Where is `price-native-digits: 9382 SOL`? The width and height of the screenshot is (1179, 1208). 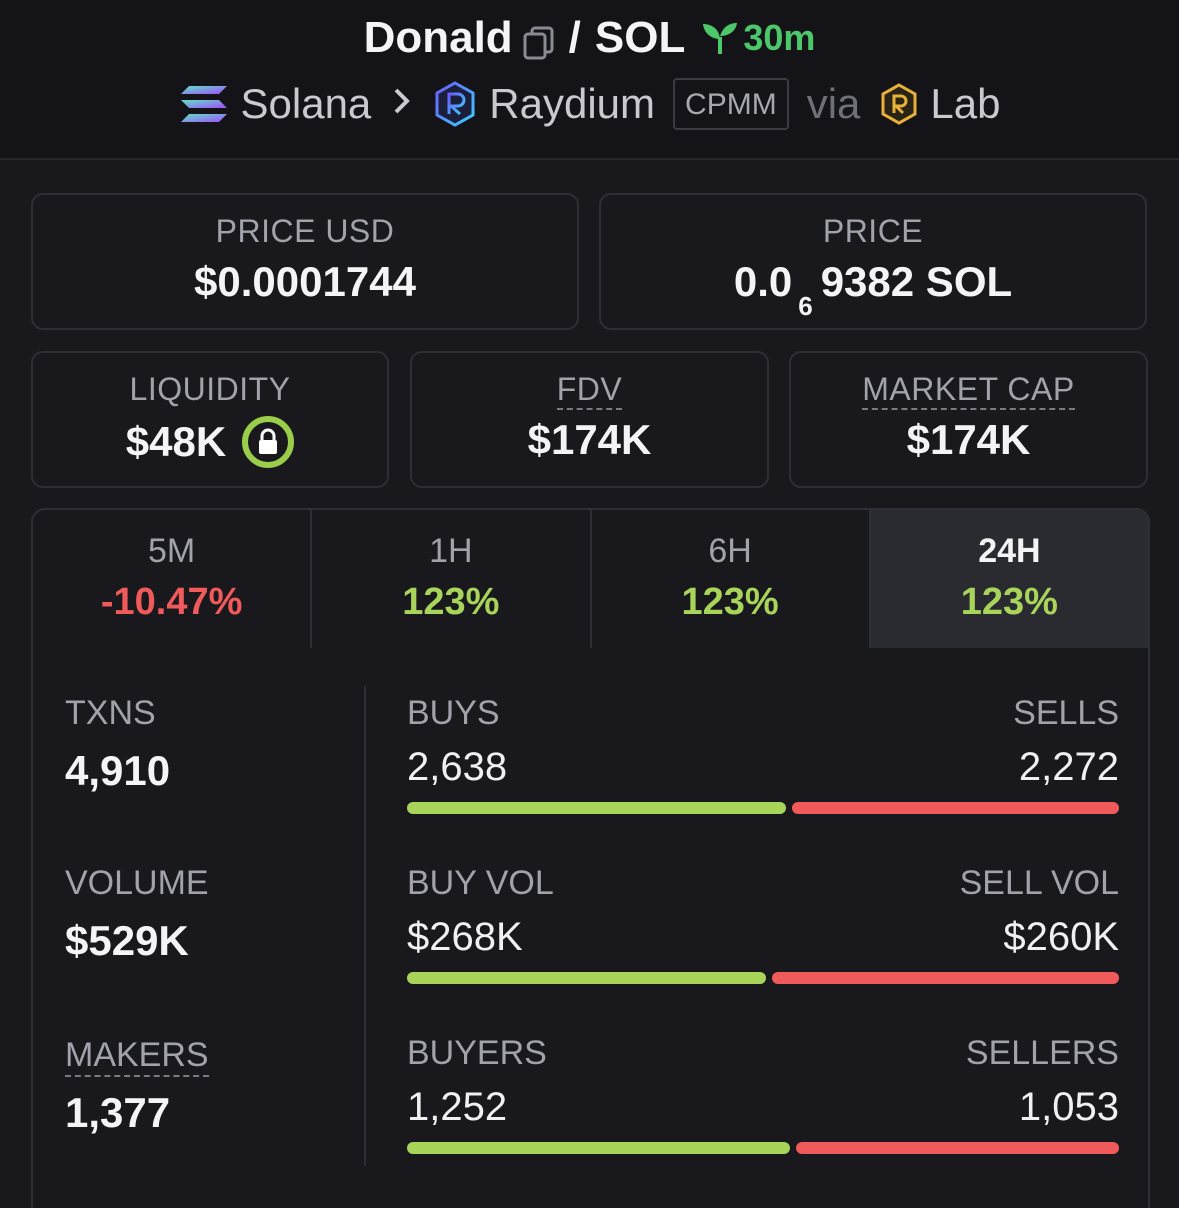
price-native-digits: 9382 SOL is located at coordinates (916, 281).